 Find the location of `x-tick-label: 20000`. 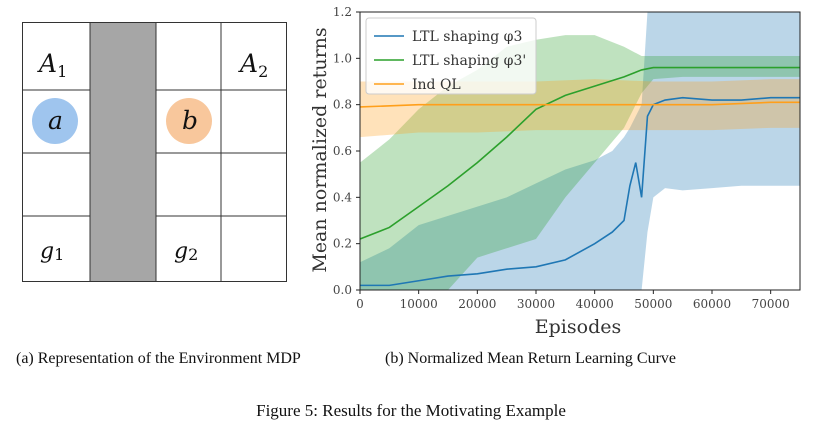

x-tick-label: 20000 is located at coordinates (477, 304).